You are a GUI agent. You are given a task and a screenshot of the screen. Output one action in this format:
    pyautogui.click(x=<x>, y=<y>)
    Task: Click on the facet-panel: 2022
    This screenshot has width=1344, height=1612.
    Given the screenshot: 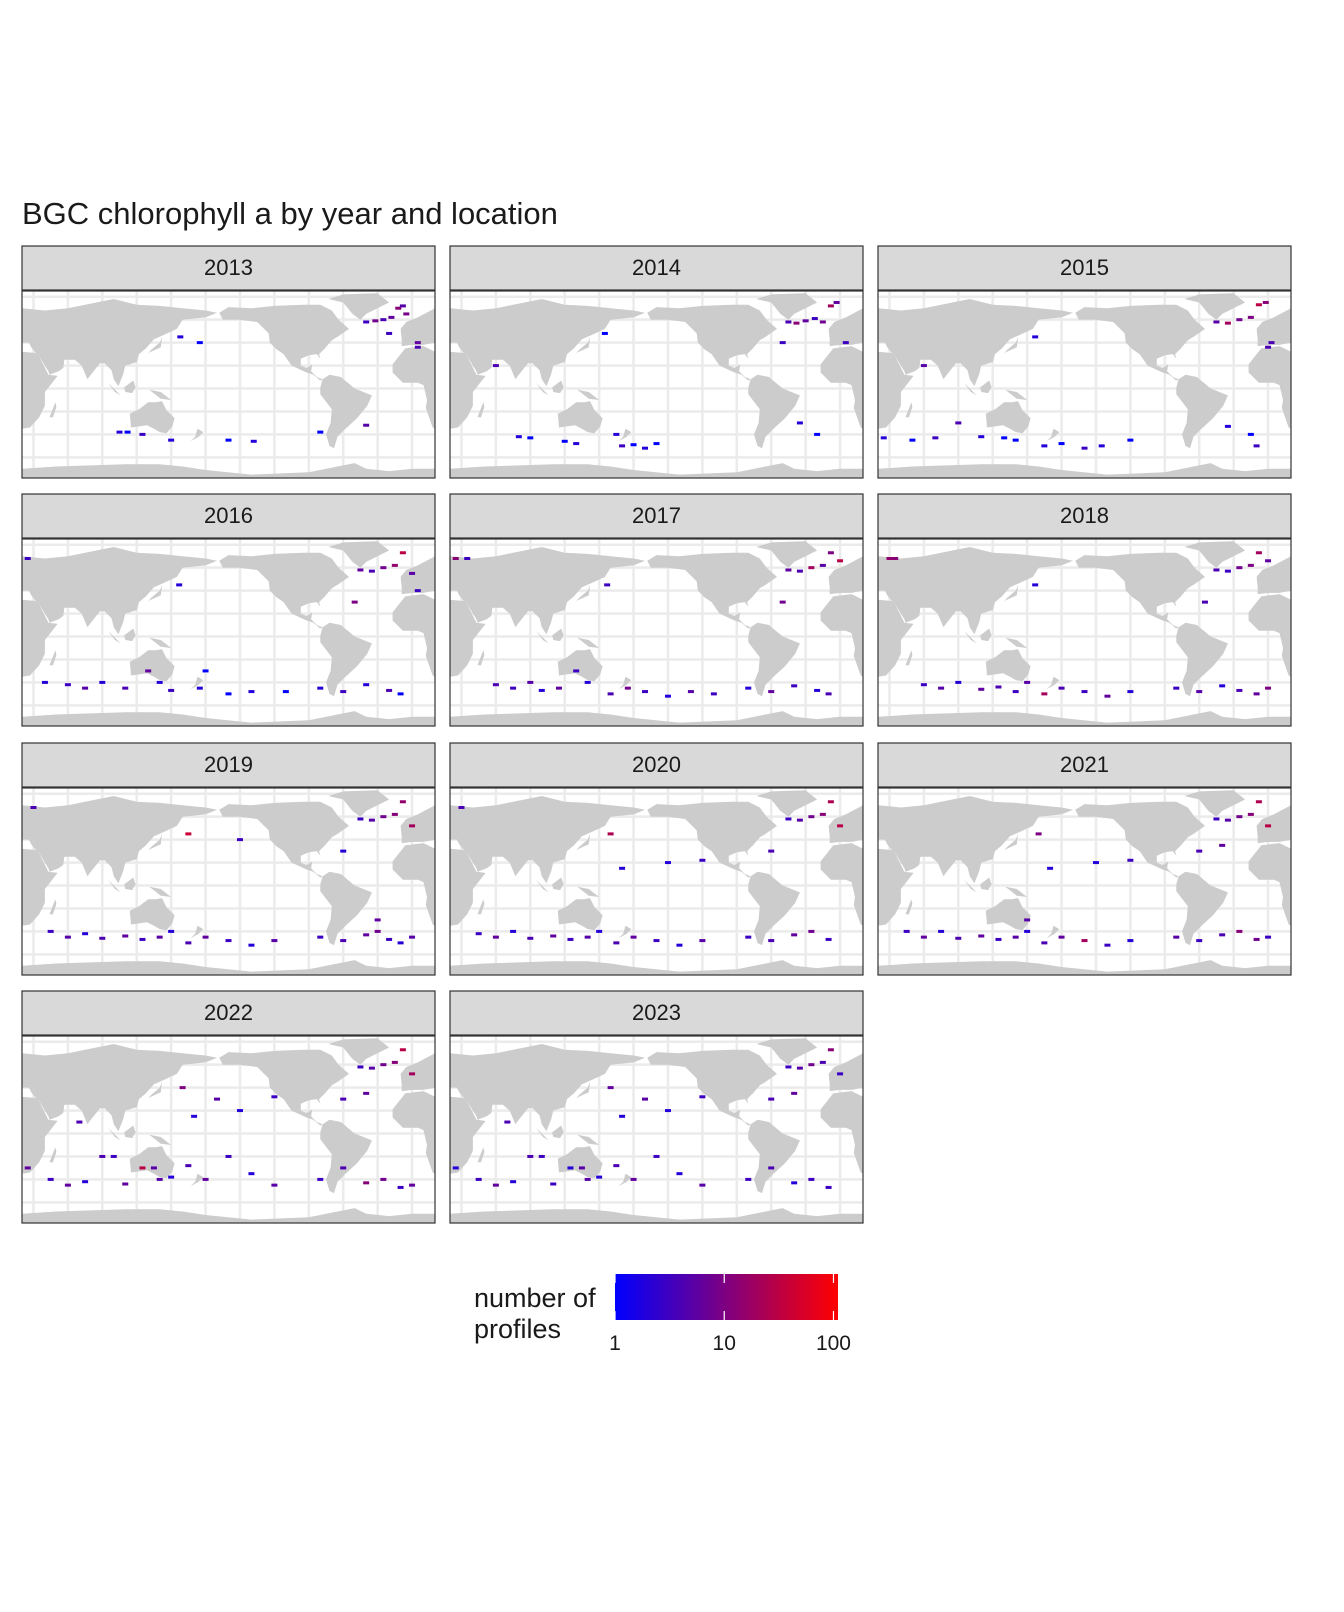 What is the action you would take?
    pyautogui.click(x=228, y=1107)
    